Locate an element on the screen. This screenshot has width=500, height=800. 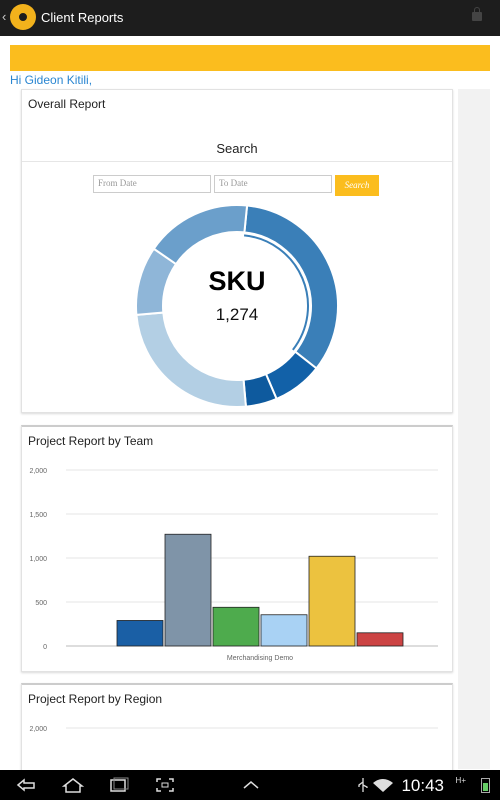
donut-center-value: 1,274 is located at coordinates (237, 314).